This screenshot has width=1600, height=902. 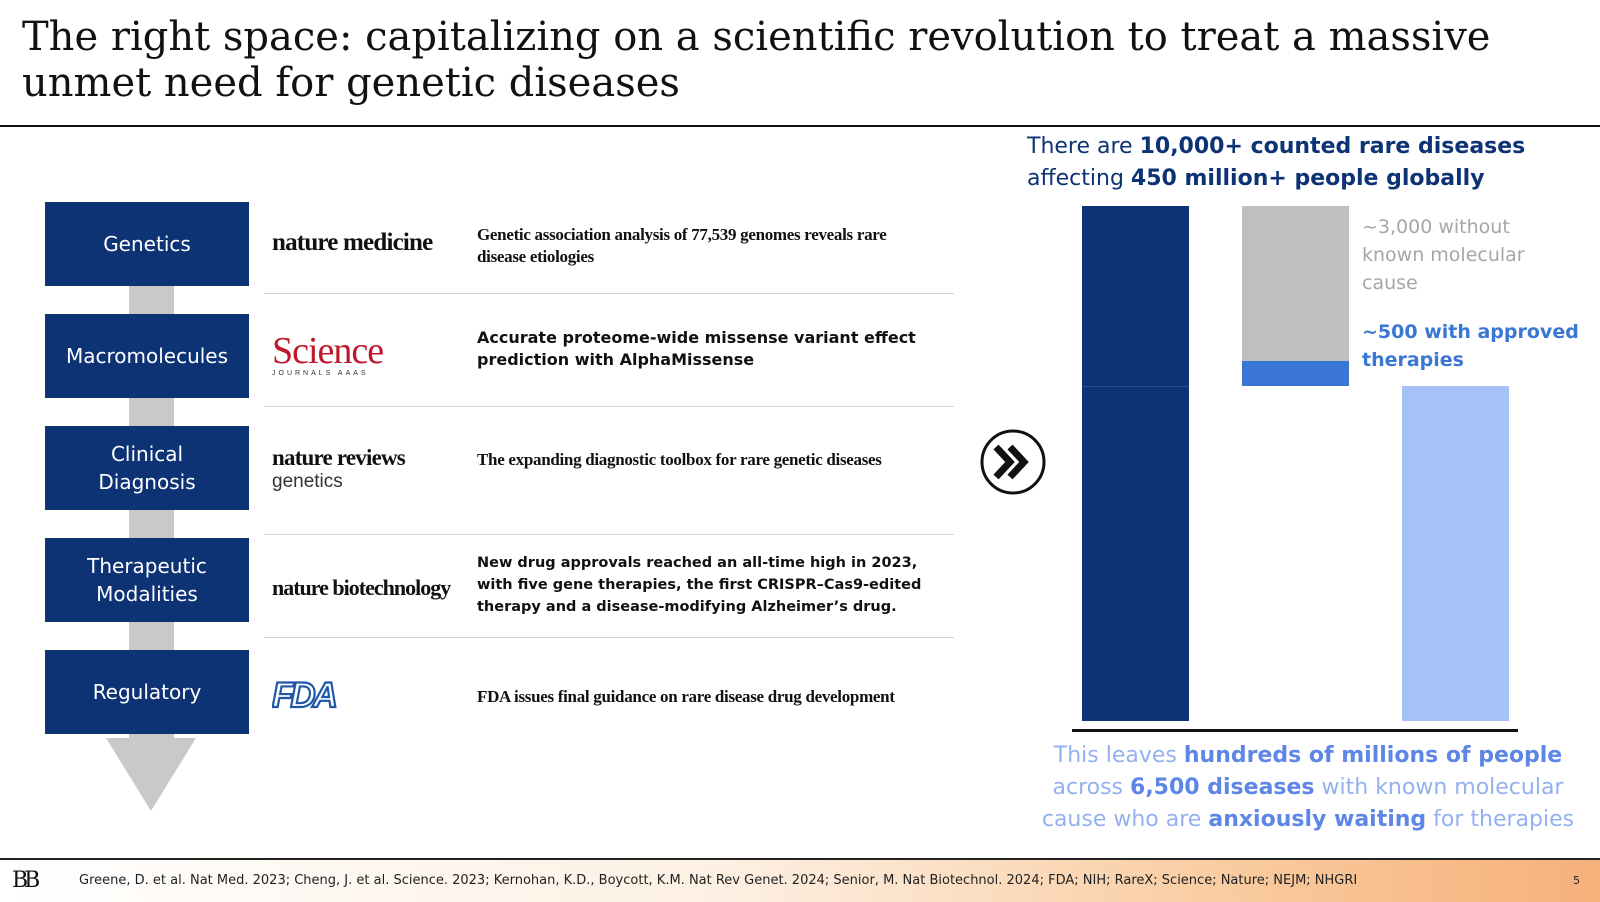 I want to click on bar-total-divider, so click(x=1135, y=387).